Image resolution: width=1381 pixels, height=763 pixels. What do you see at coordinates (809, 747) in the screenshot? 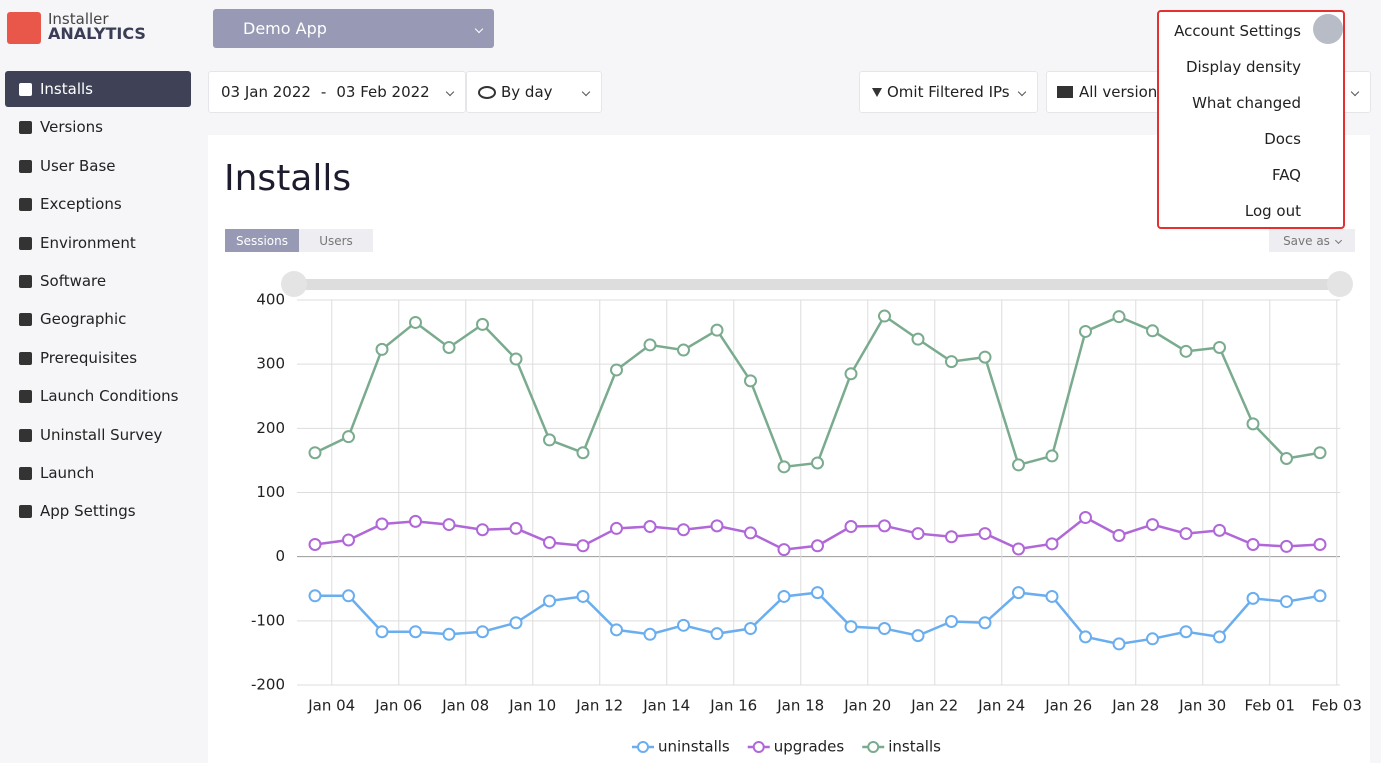
I see `legend-label: upgrades` at bounding box center [809, 747].